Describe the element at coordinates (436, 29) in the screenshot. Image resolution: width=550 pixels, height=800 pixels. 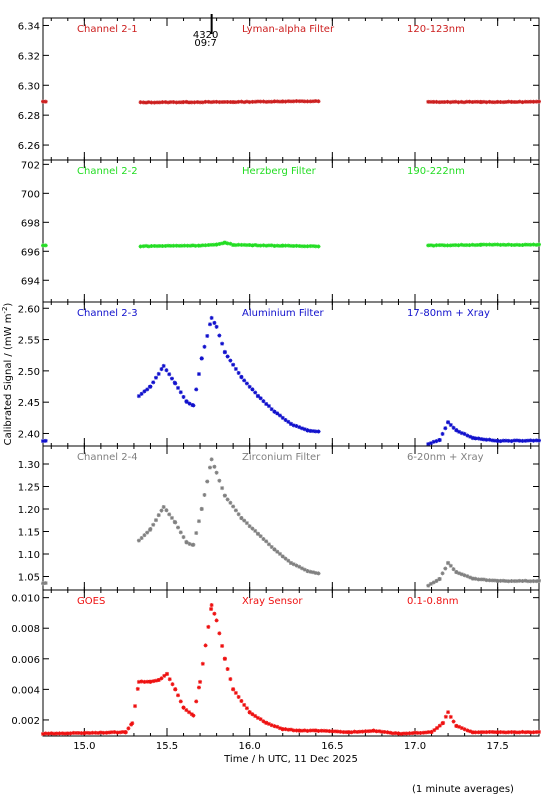
I see `panel-band-label: 120-123nm` at that location.